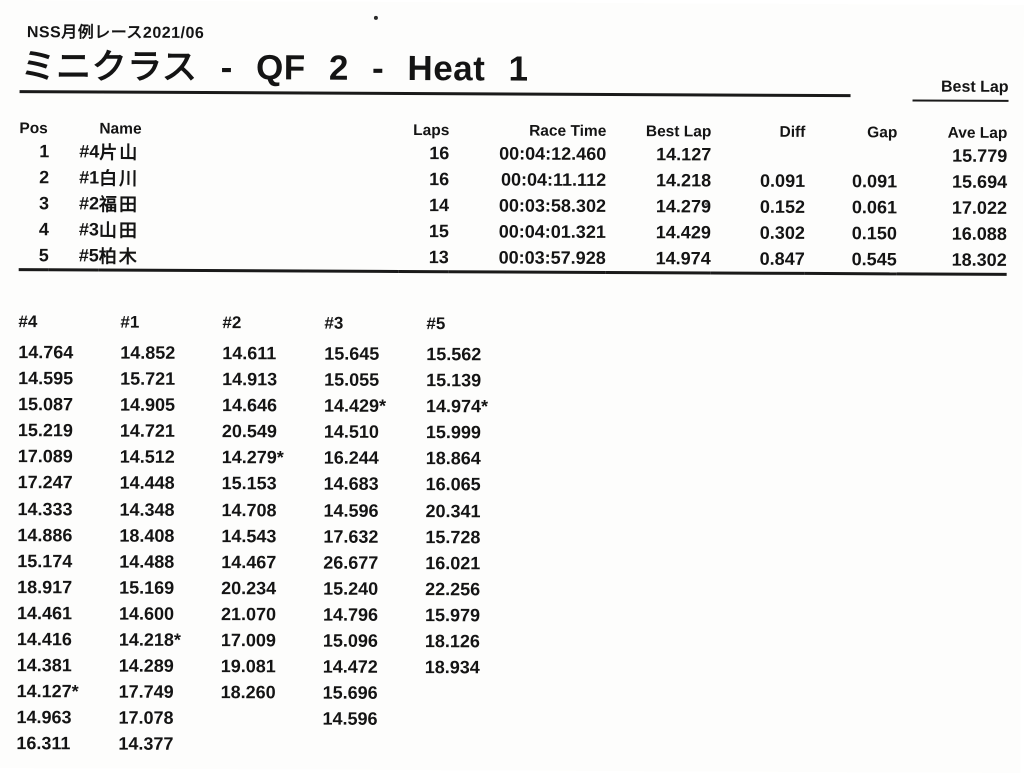  Describe the element at coordinates (119, 204) in the screenshot. I see `result-cell-name: 福田` at that location.